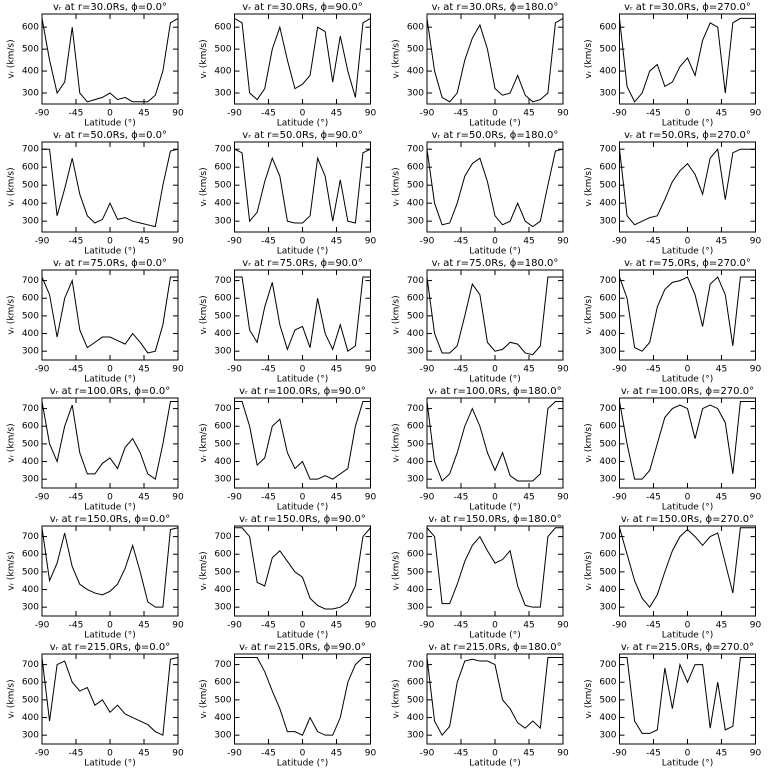 The height and width of the screenshot is (768, 768). Describe the element at coordinates (302, 7) in the screenshot. I see `panel-title: vᵣ at r=30.0Rs, ϕ=90.0°` at that location.